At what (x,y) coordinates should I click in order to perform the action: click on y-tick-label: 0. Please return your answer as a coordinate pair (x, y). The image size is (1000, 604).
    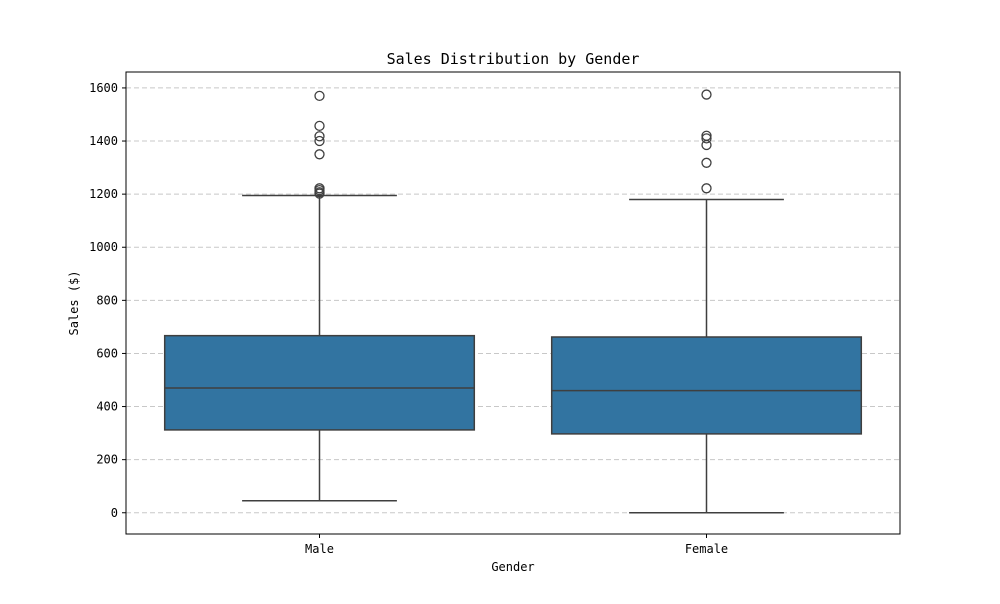
    Looking at the image, I should click on (114, 513).